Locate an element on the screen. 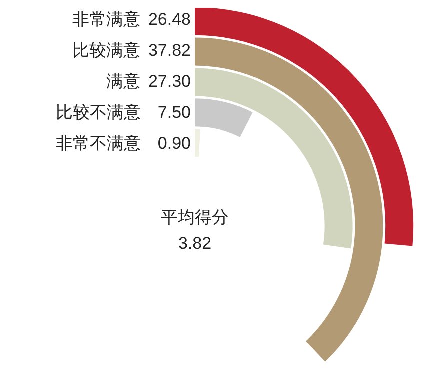 The height and width of the screenshot is (372, 424). category-label: 比较满意 is located at coordinates (106, 51).